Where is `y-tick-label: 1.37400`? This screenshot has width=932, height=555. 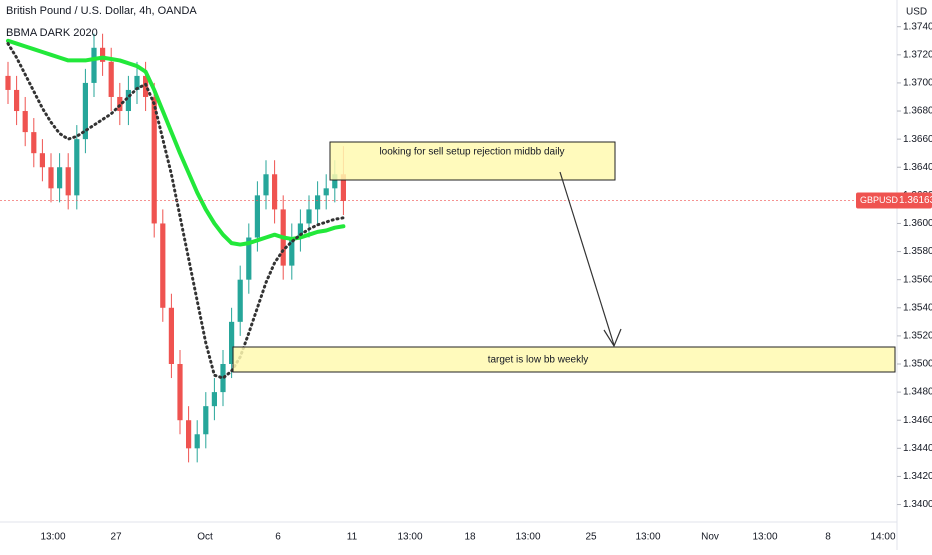 y-tick-label: 1.37400 is located at coordinates (917, 26).